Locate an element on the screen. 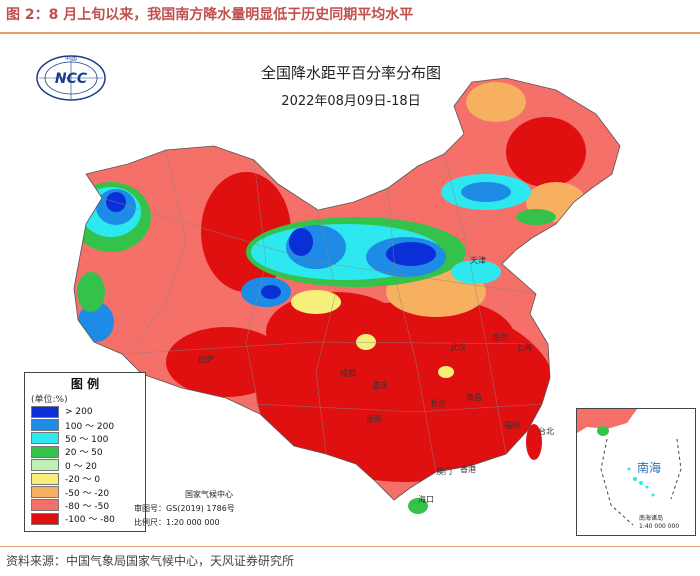 This screenshot has width=700, height=576. legend-label: -100 ～ -80 is located at coordinates (90, 520).